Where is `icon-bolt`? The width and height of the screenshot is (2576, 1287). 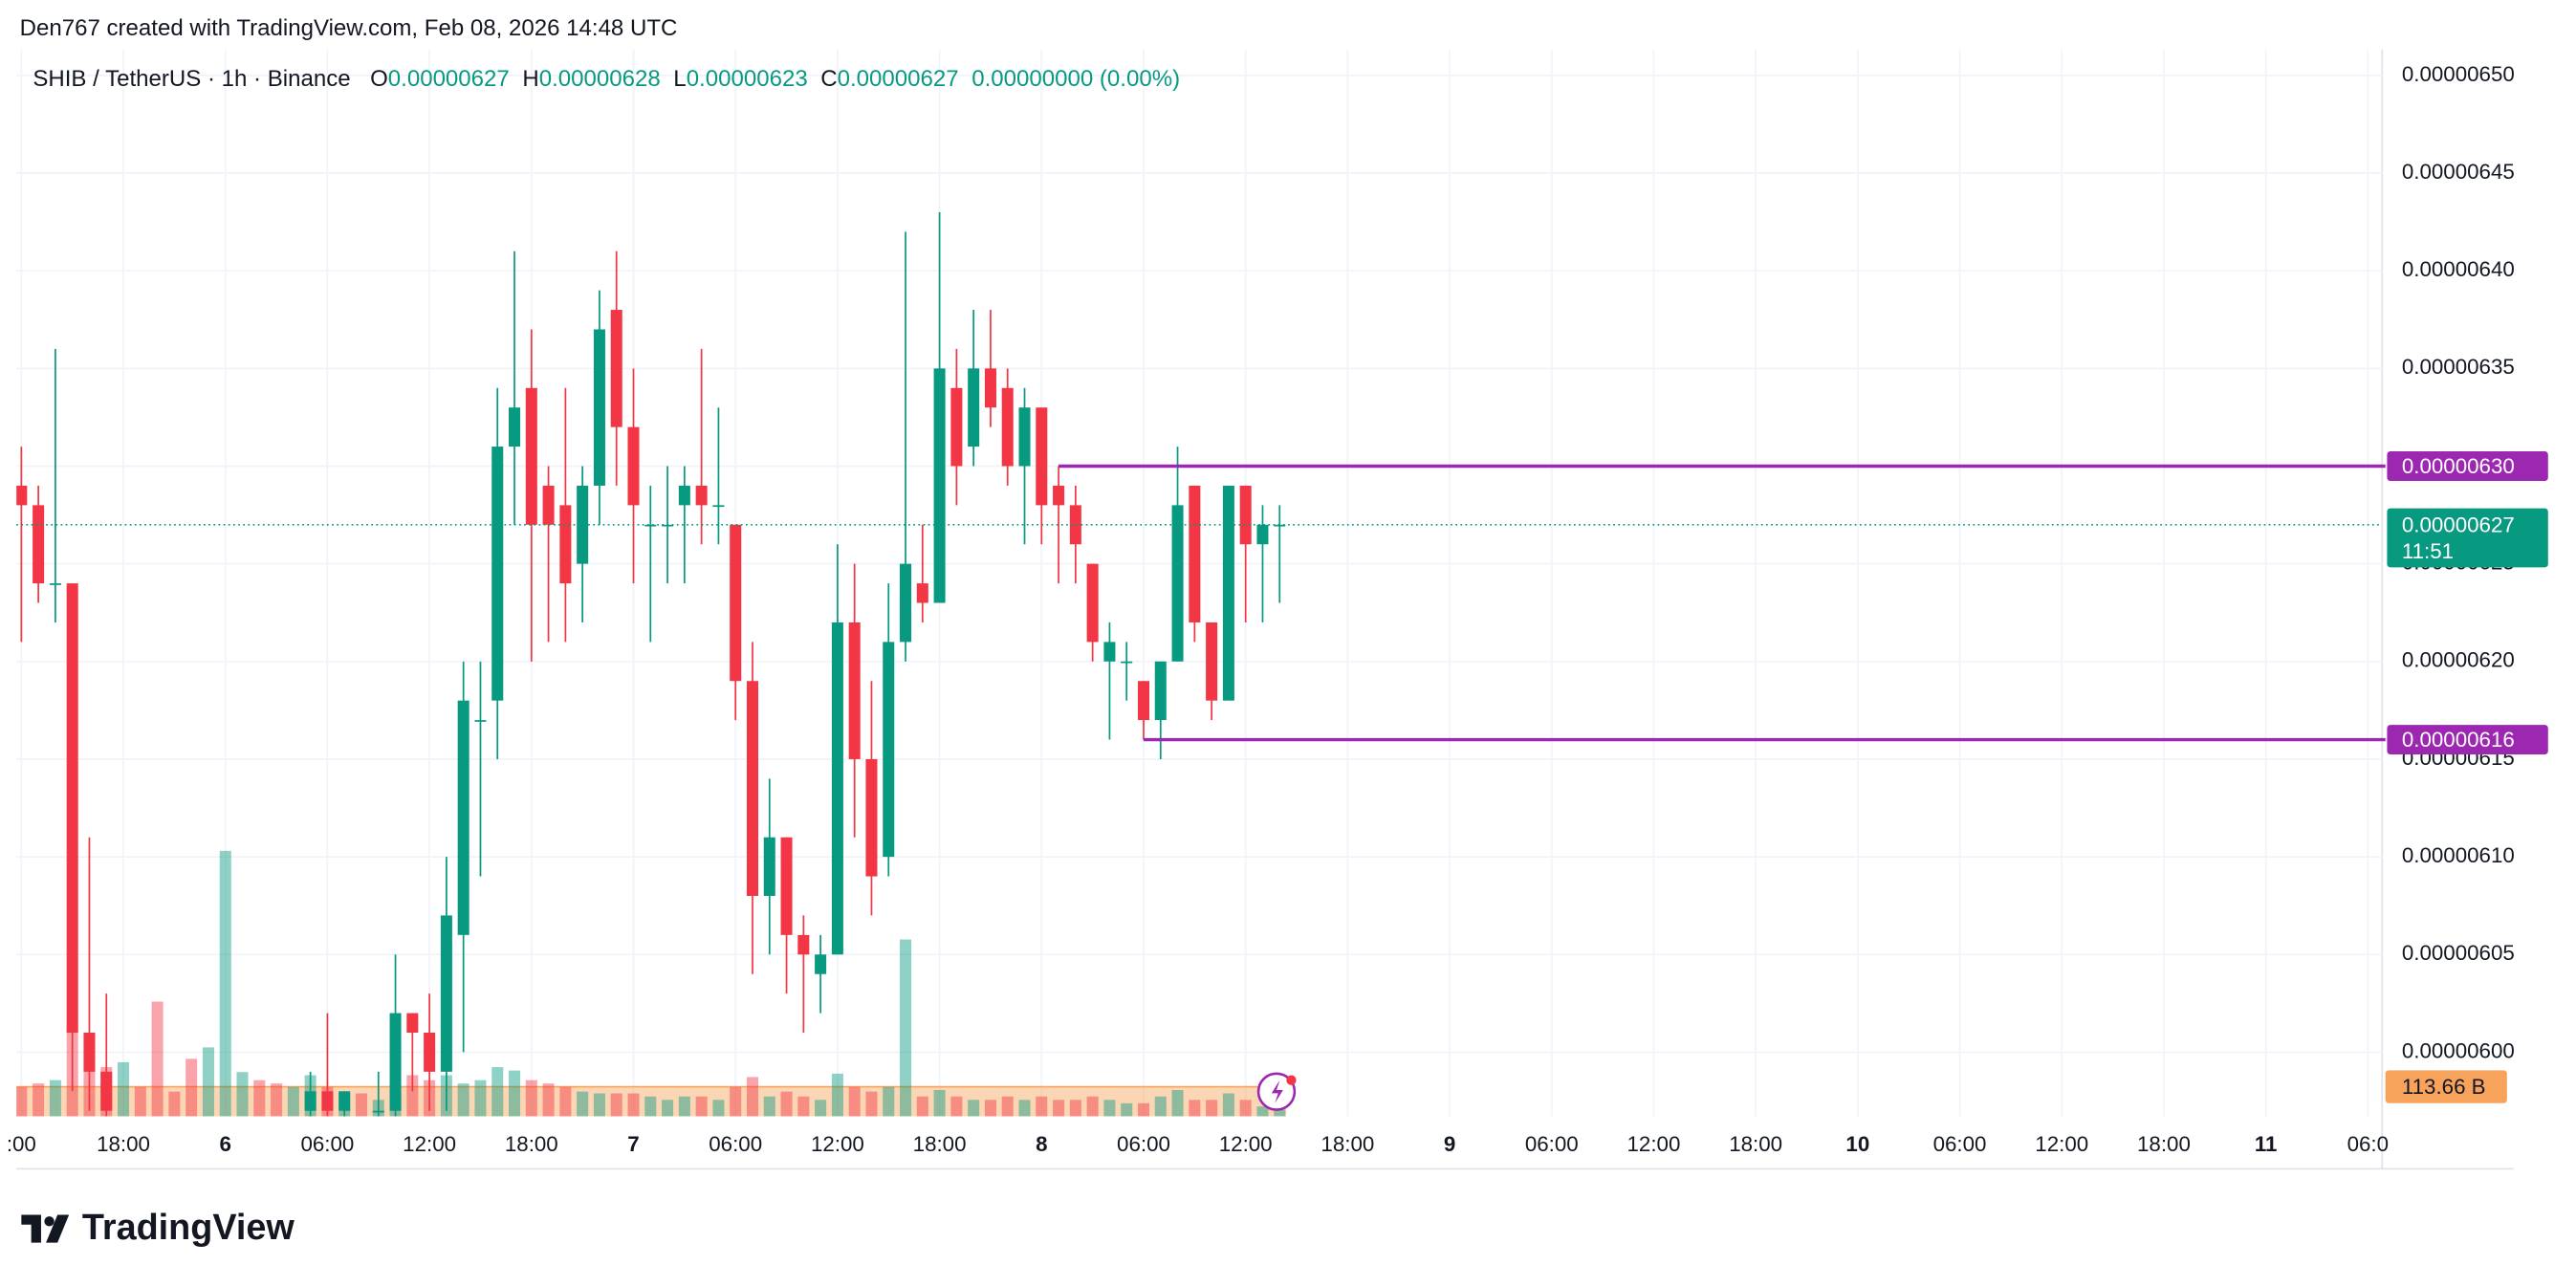
icon-bolt is located at coordinates (1277, 1091).